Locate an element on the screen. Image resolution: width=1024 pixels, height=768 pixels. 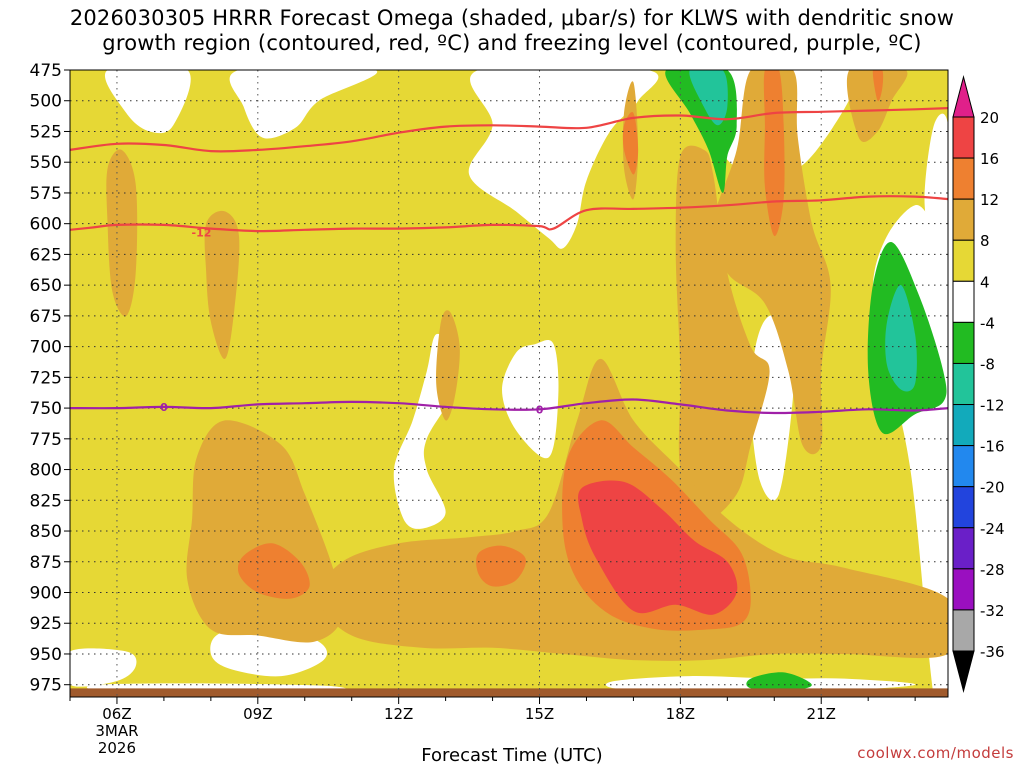
y-tick-label: 950 is located at coordinates (46, 655).